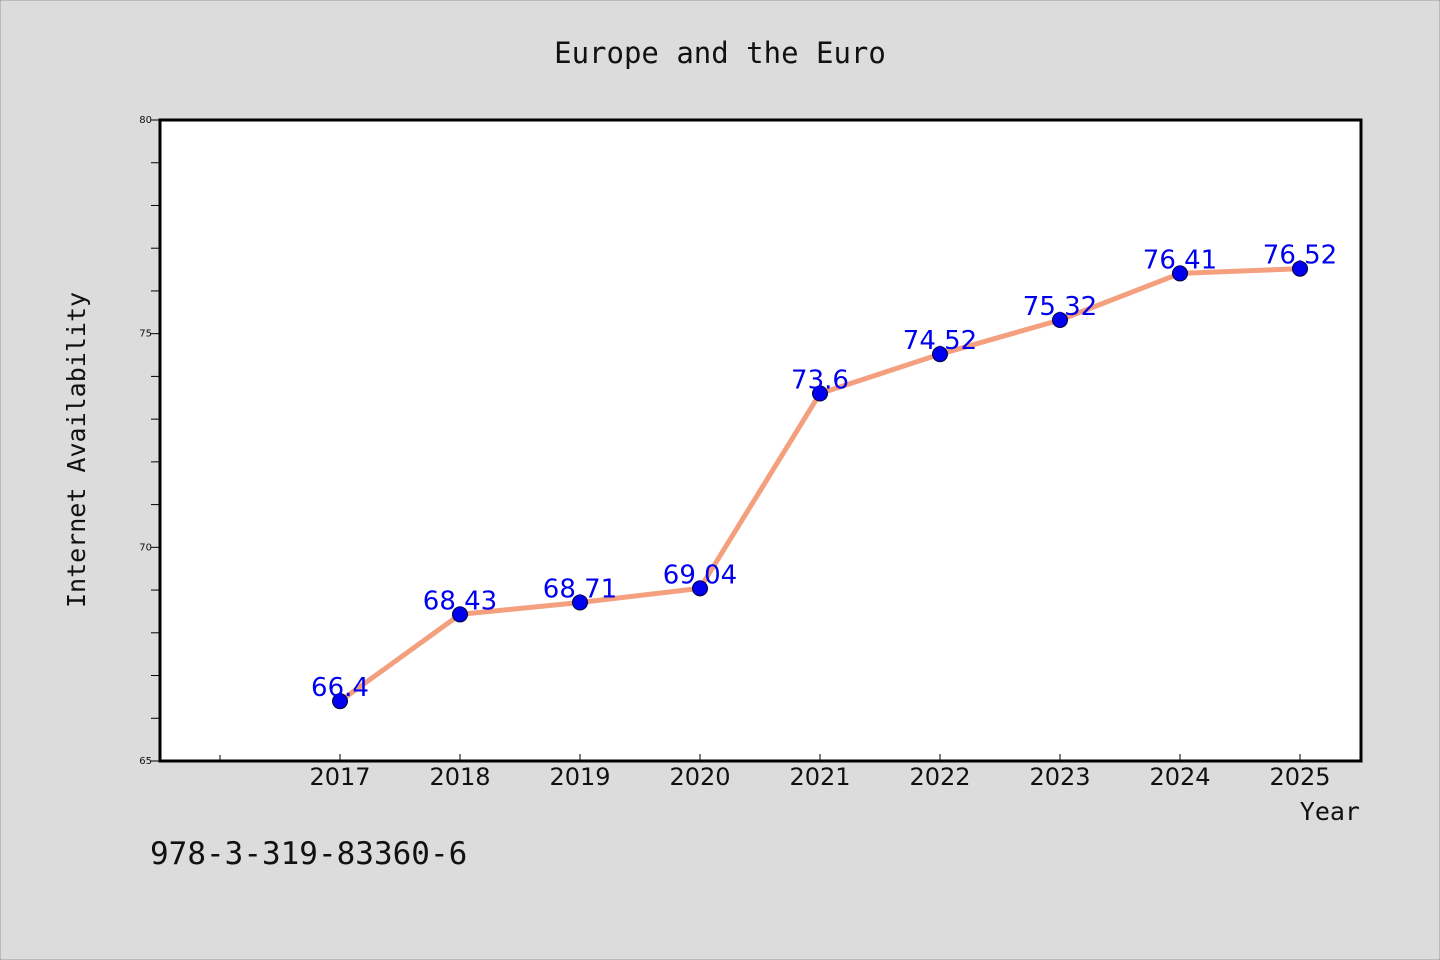 This screenshot has height=960, width=1440. Describe the element at coordinates (1180, 260) in the screenshot. I see `data-label: 76.41` at that location.